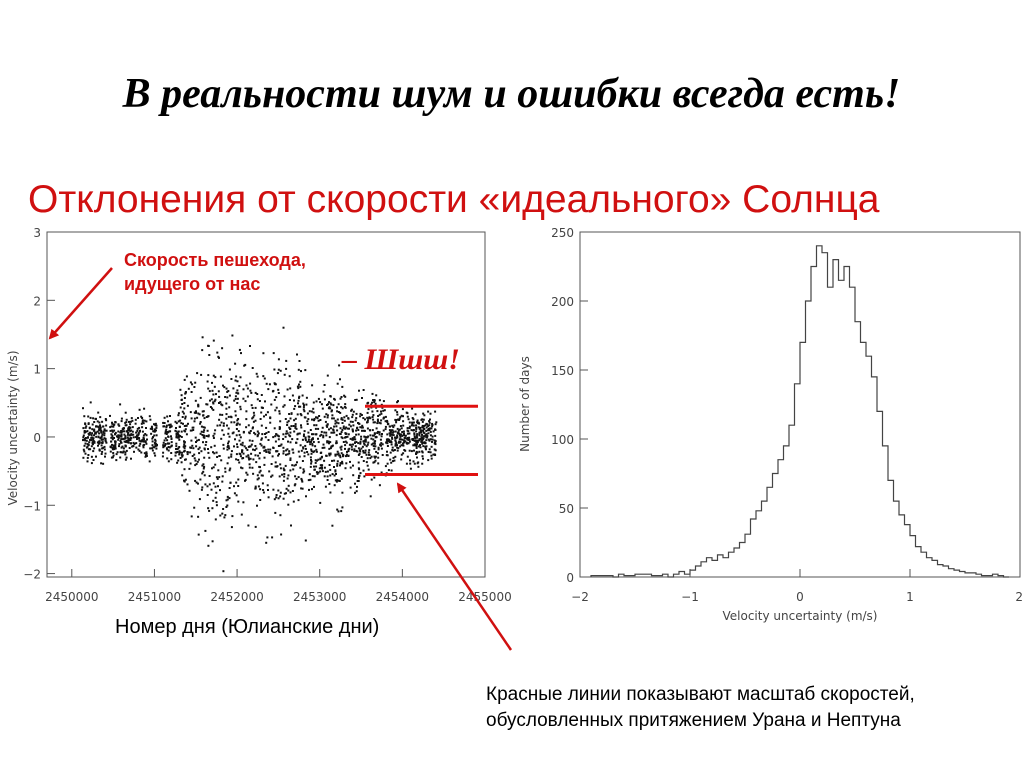  What do you see at coordinates (37, 301) in the screenshot?
I see `scatter-ytick-label: 2` at bounding box center [37, 301].